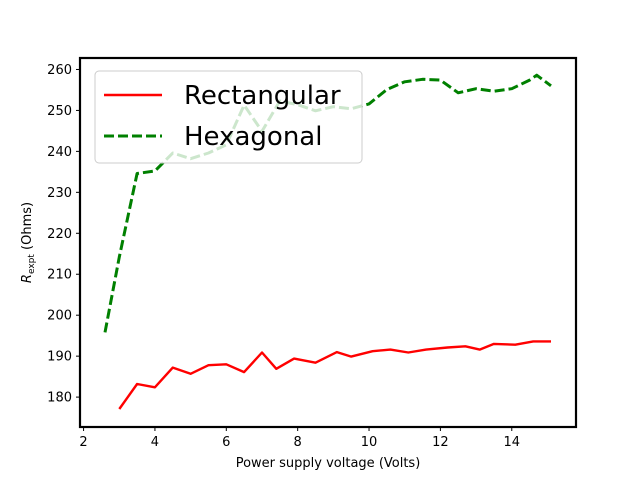 The height and width of the screenshot is (484, 640). I want to click on y-tick-label: 220, so click(59, 234).